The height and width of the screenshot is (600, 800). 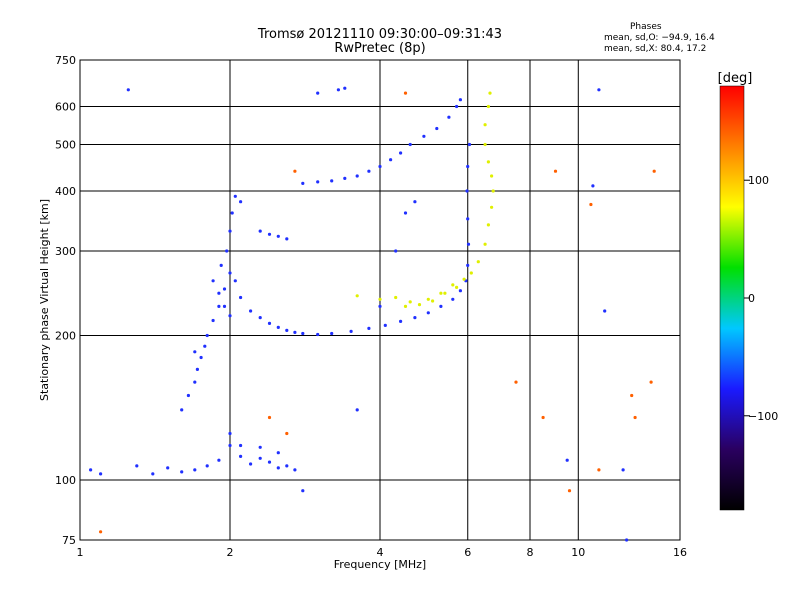 What do you see at coordinates (763, 416) in the screenshot?
I see `colorbar-tick-label: −100` at bounding box center [763, 416].